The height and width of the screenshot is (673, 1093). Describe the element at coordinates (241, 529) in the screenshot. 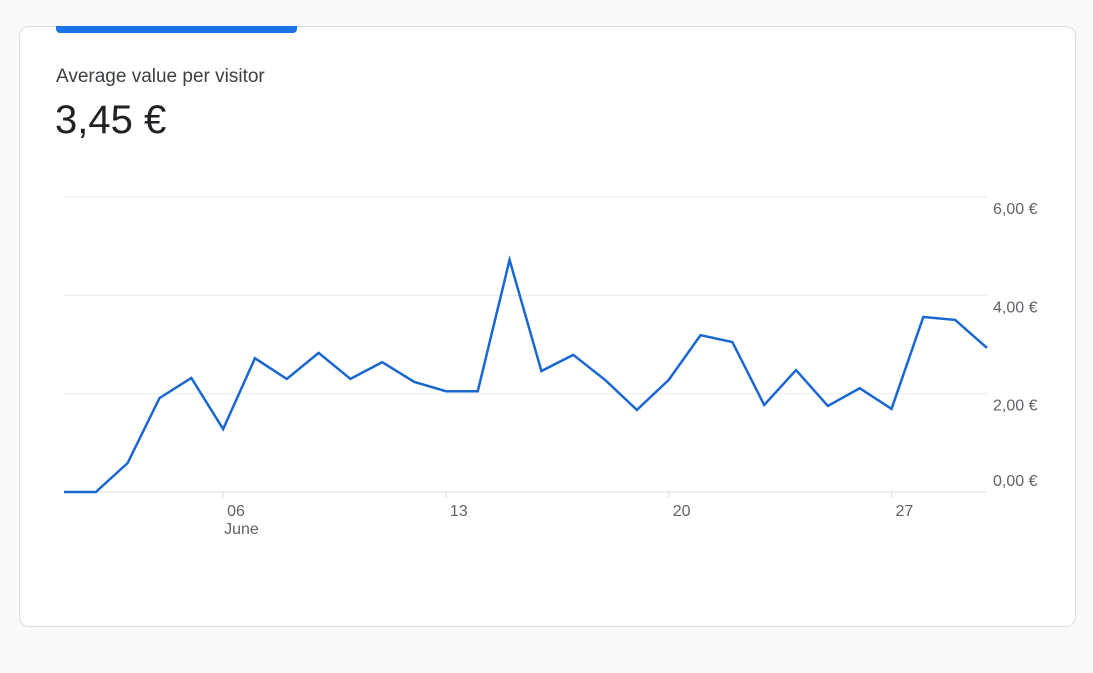

I see `month-label: June` at that location.